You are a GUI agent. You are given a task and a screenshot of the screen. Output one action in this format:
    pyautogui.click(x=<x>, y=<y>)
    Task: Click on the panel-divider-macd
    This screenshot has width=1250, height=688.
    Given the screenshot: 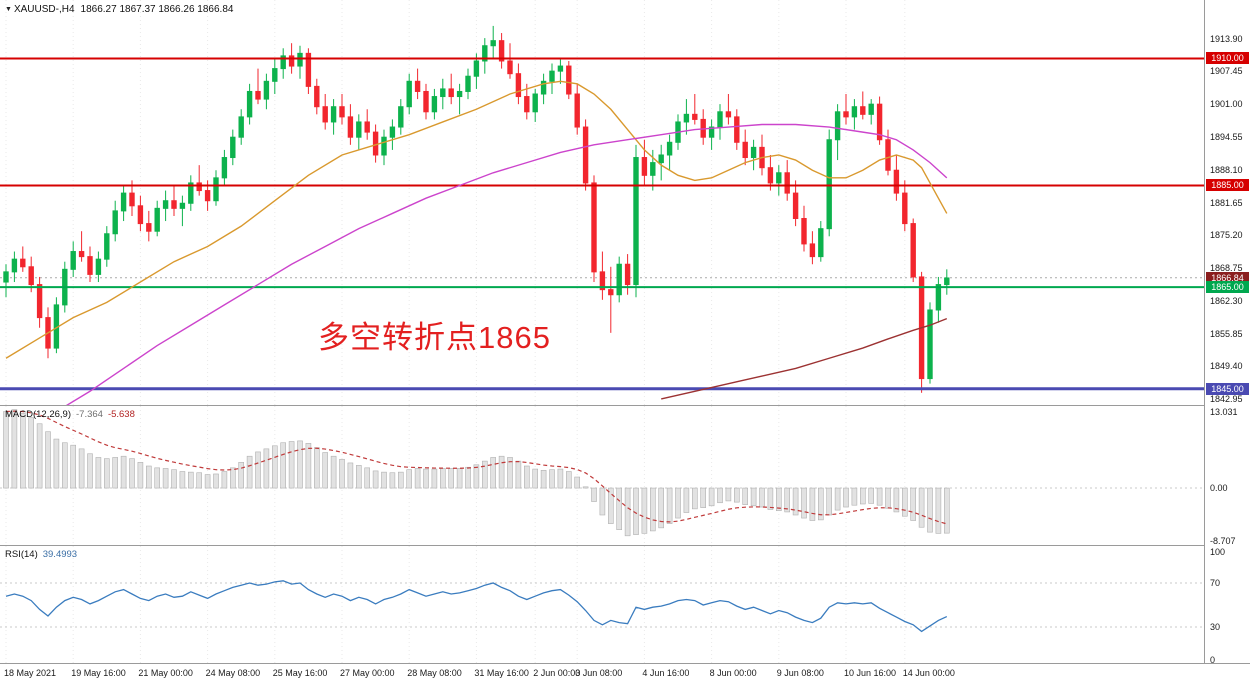 What is the action you would take?
    pyautogui.click(x=625, y=405)
    